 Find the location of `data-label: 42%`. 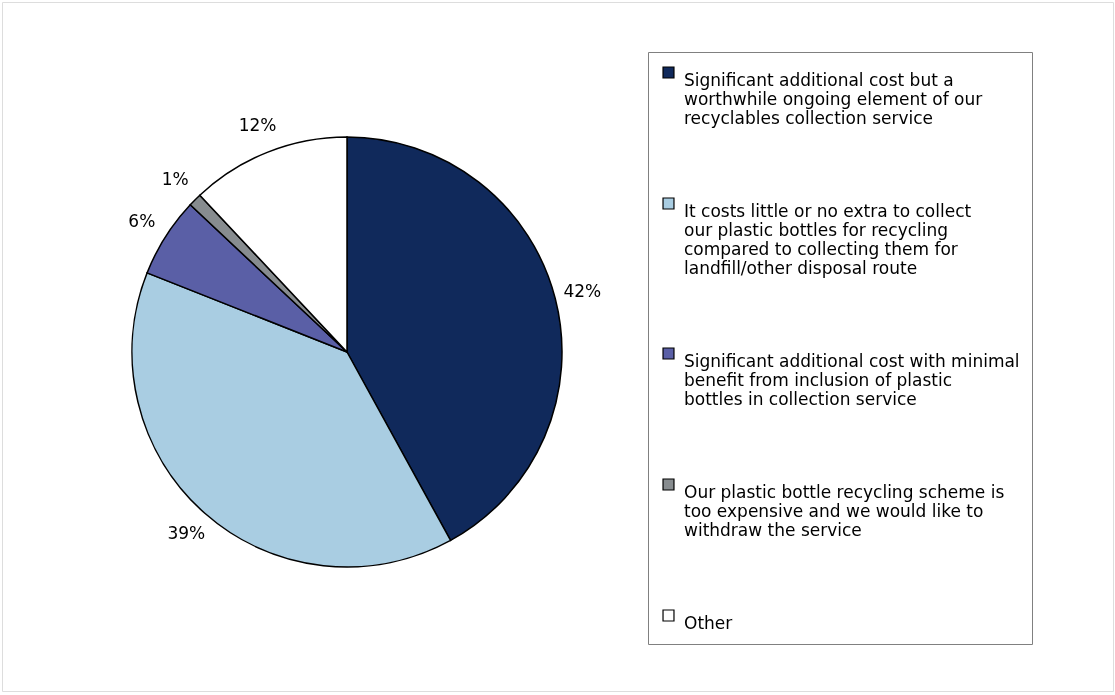

data-label: 42% is located at coordinates (582, 290).